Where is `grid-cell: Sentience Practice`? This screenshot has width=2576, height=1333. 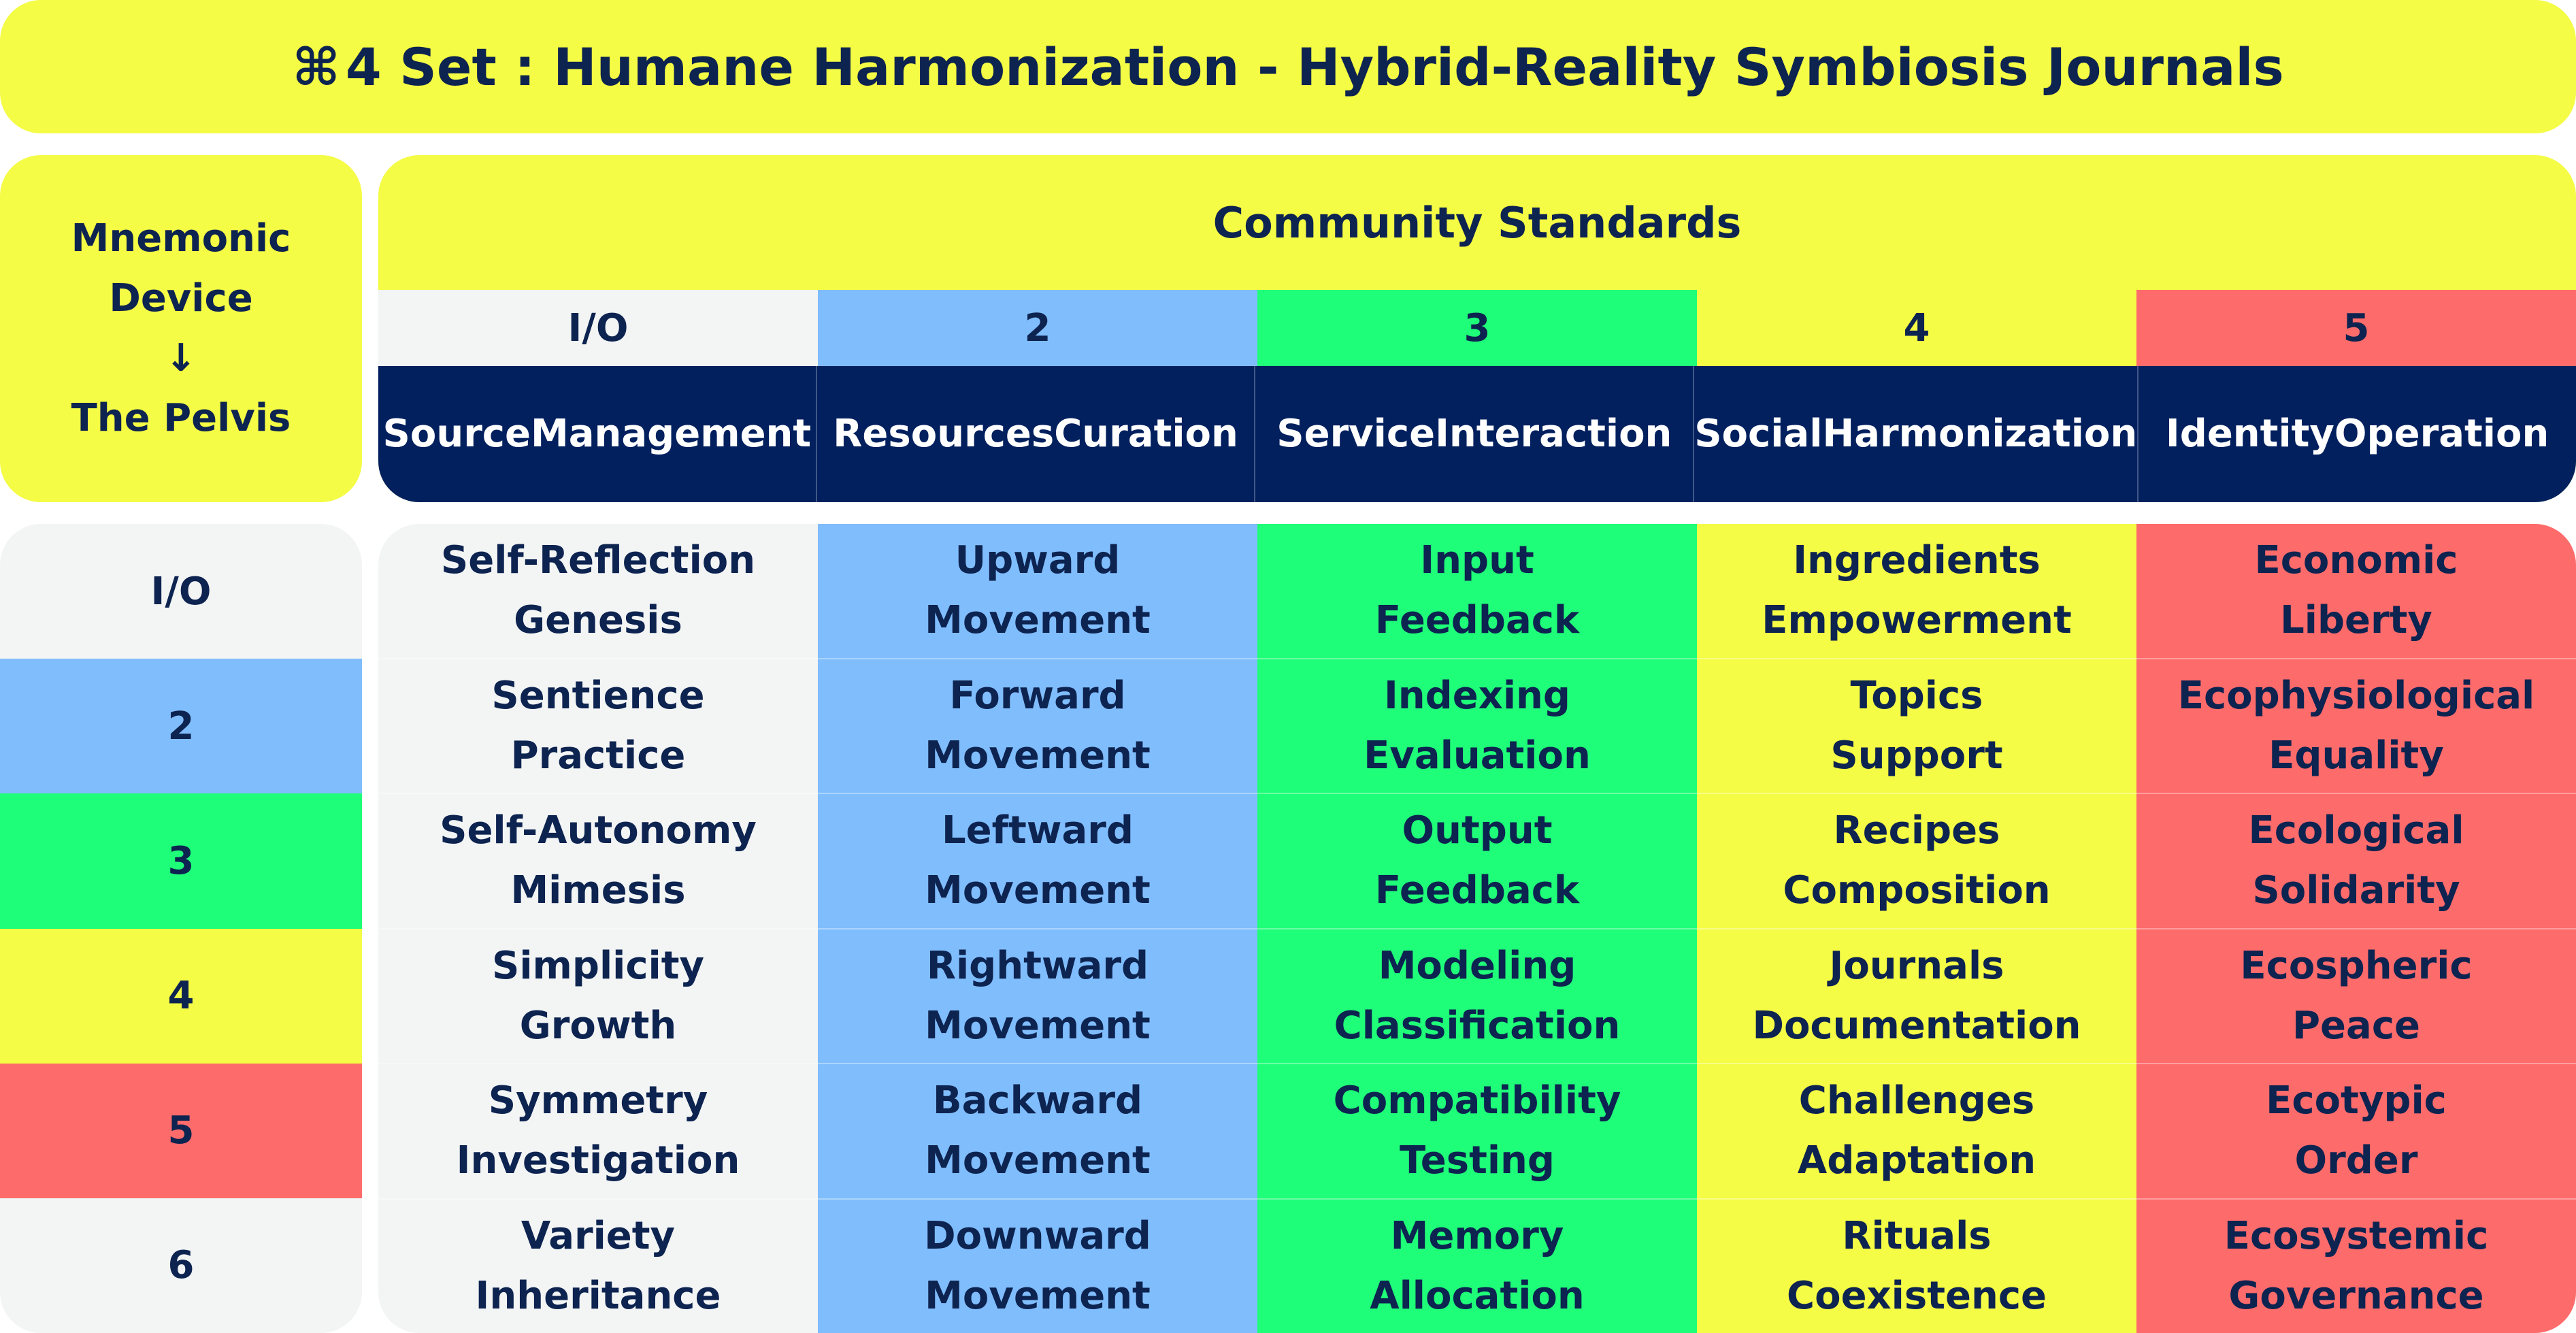 grid-cell: Sentience Practice is located at coordinates (598, 725).